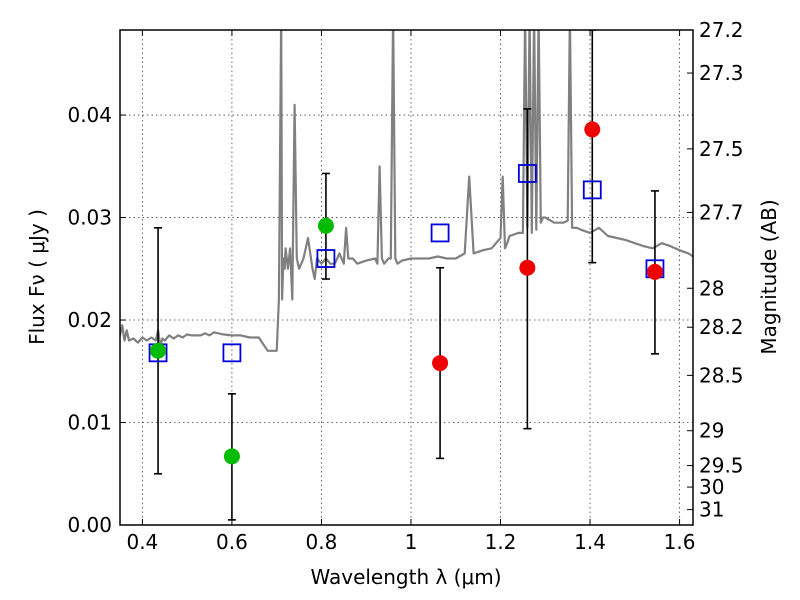  What do you see at coordinates (411, 542) in the screenshot?
I see `x-tick-label: 1` at bounding box center [411, 542].